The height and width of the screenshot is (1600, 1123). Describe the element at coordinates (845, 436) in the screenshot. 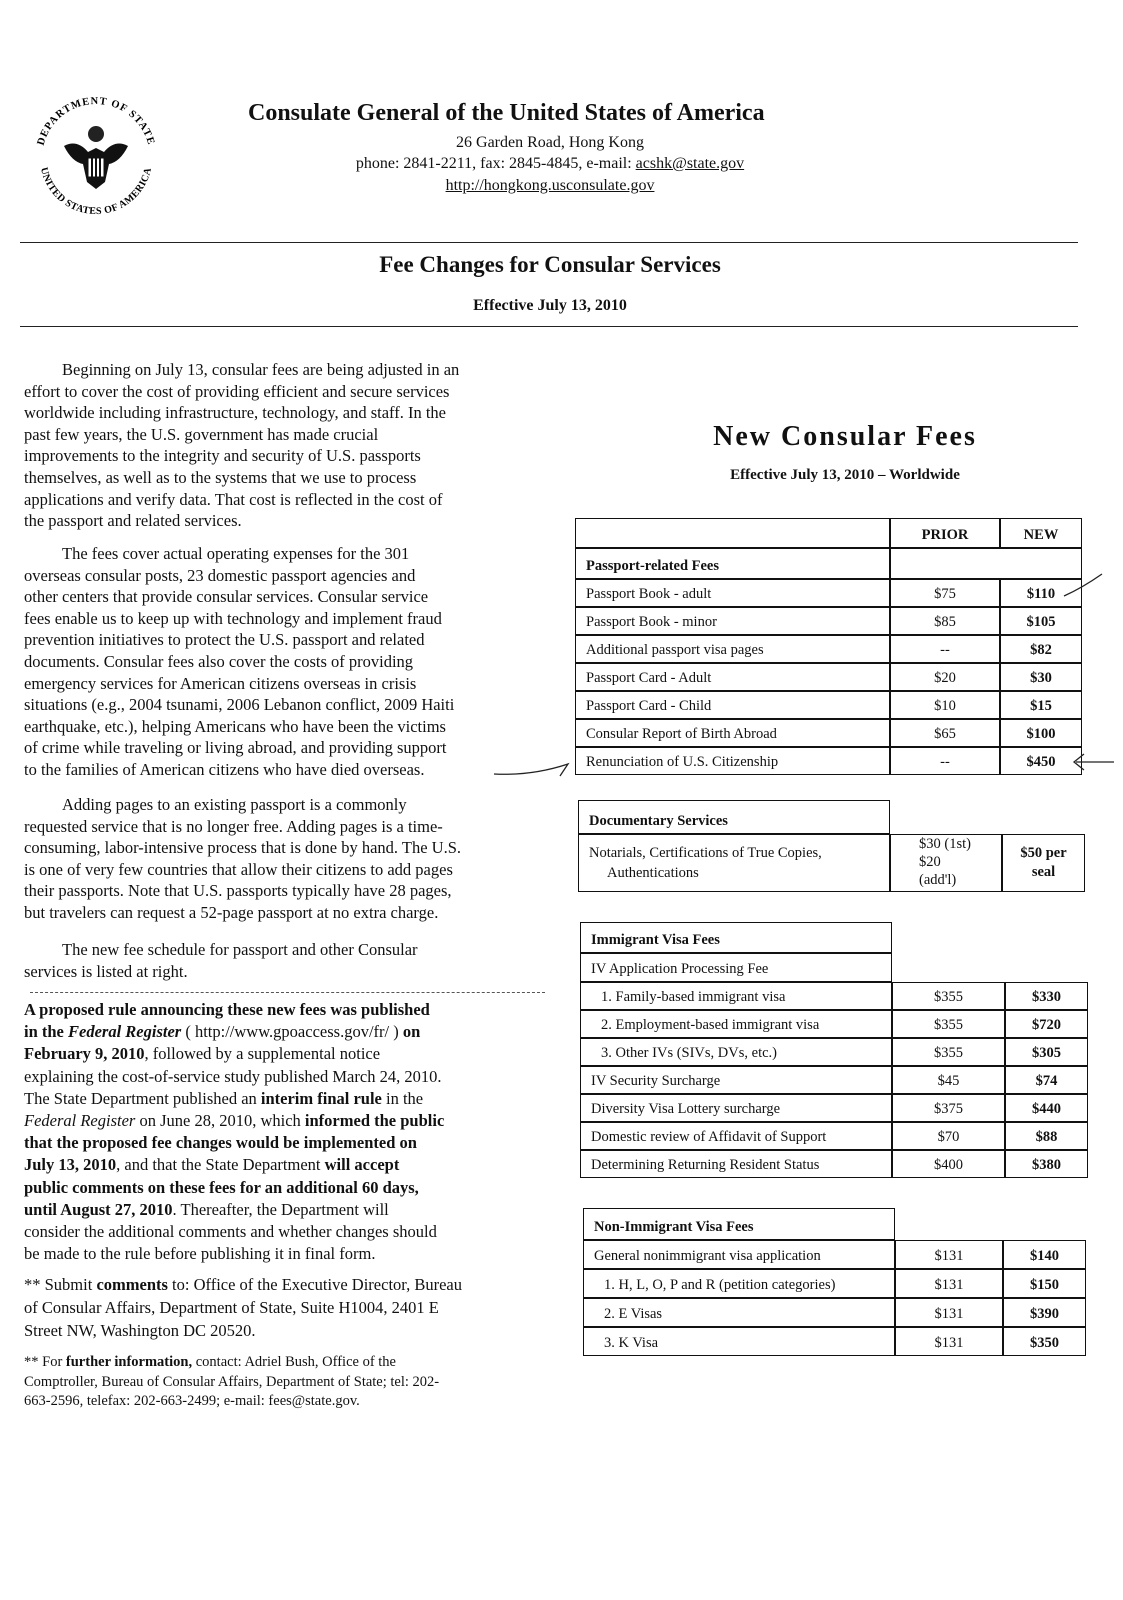

I see `fees-title: New Consular Fees` at that location.